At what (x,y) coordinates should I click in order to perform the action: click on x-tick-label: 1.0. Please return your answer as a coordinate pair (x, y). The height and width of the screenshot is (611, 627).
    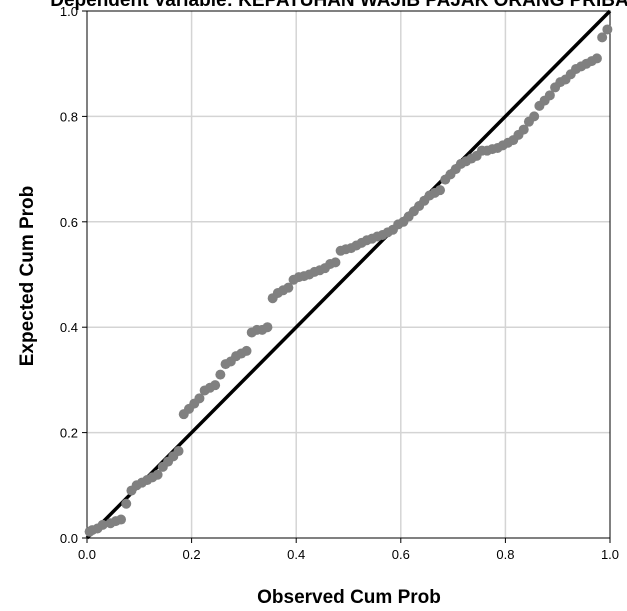
    Looking at the image, I should click on (610, 554).